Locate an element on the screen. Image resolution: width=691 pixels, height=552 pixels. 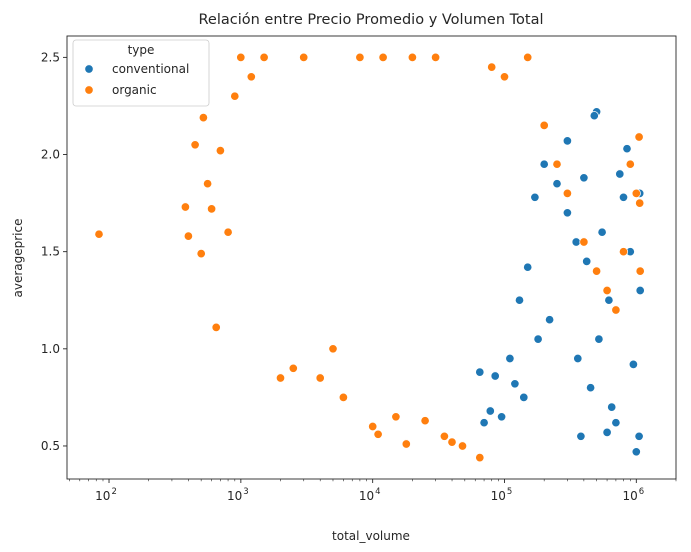
y-tick-label: 1.5 is located at coordinates (50, 252).